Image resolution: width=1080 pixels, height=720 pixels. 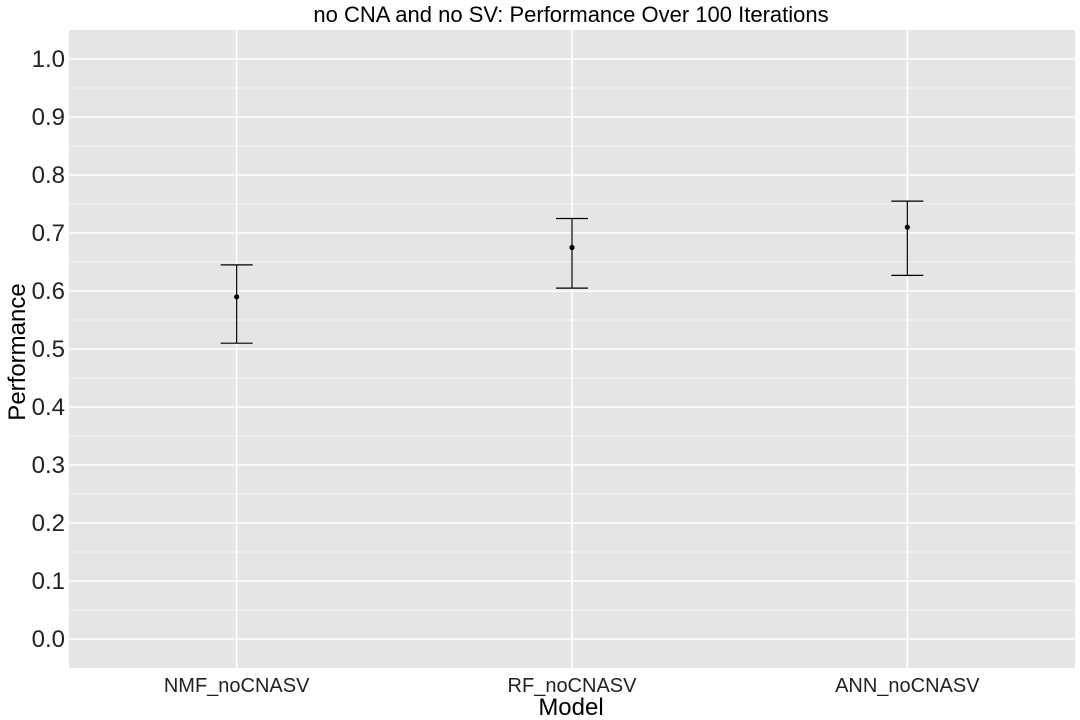 What do you see at coordinates (572, 272) in the screenshot?
I see `data-marks` at bounding box center [572, 272].